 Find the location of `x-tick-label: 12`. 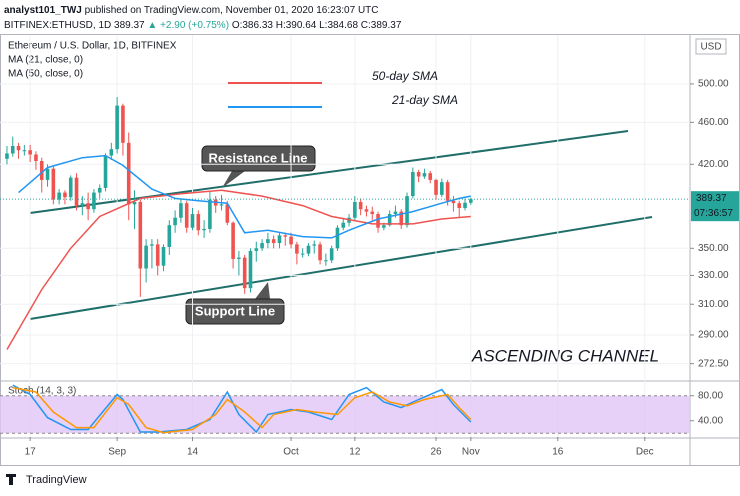

x-tick-label: 12 is located at coordinates (355, 452).